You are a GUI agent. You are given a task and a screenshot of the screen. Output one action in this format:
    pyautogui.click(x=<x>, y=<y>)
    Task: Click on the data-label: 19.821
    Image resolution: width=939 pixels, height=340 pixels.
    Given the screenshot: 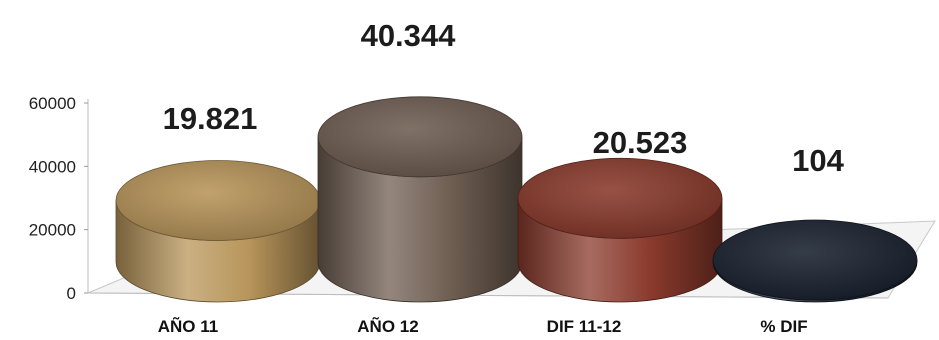 What is the action you would take?
    pyautogui.click(x=210, y=118)
    